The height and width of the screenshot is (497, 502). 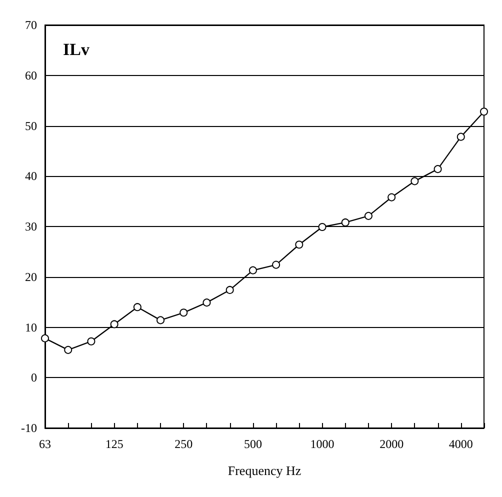 What do you see at coordinates (31, 277) in the screenshot?
I see `y-tick-label: 20` at bounding box center [31, 277].